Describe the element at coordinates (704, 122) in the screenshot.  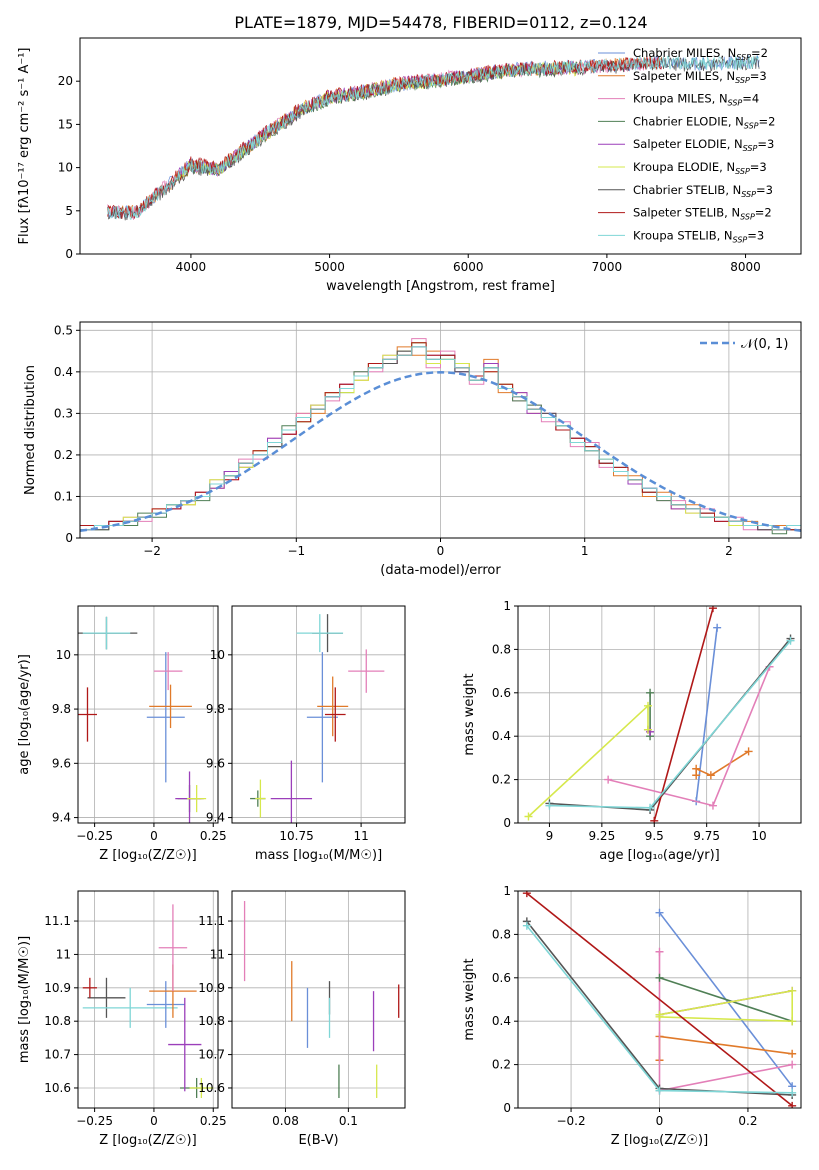
I see `legend-label: Chabrier ELODIE, NSSP=2` at that location.